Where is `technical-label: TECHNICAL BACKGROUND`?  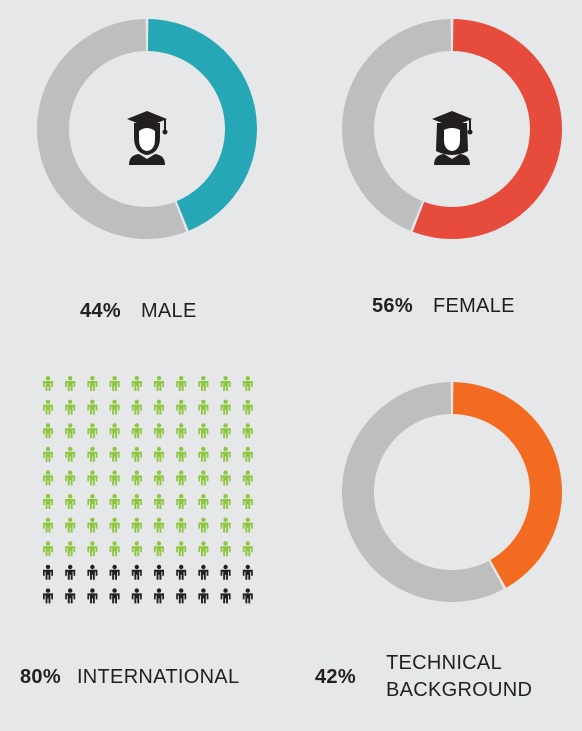 technical-label: TECHNICAL BACKGROUND is located at coordinates (459, 677).